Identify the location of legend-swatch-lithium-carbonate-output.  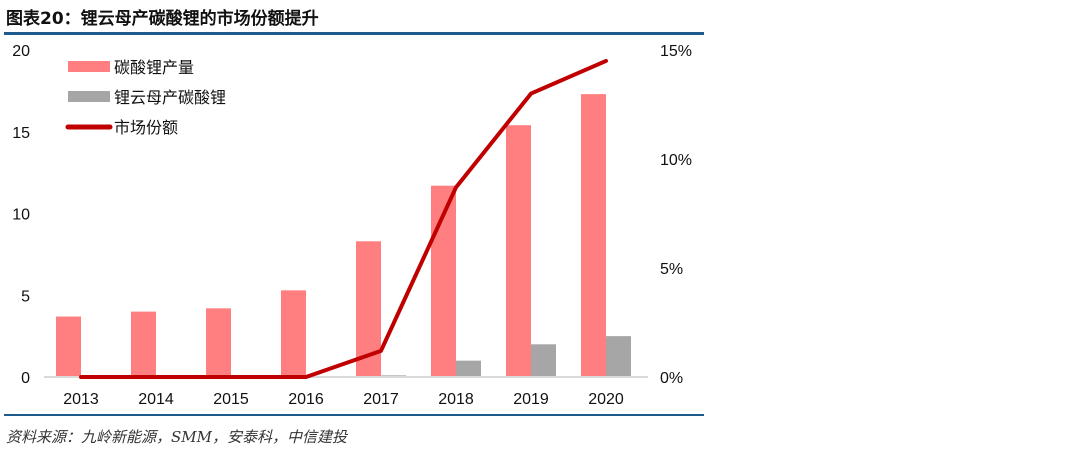
(89, 66).